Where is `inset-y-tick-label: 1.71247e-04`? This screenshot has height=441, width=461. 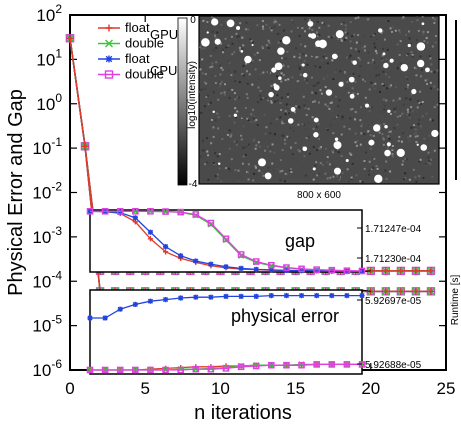
inset-y-tick-label: 1.71247e-04 is located at coordinates (393, 229).